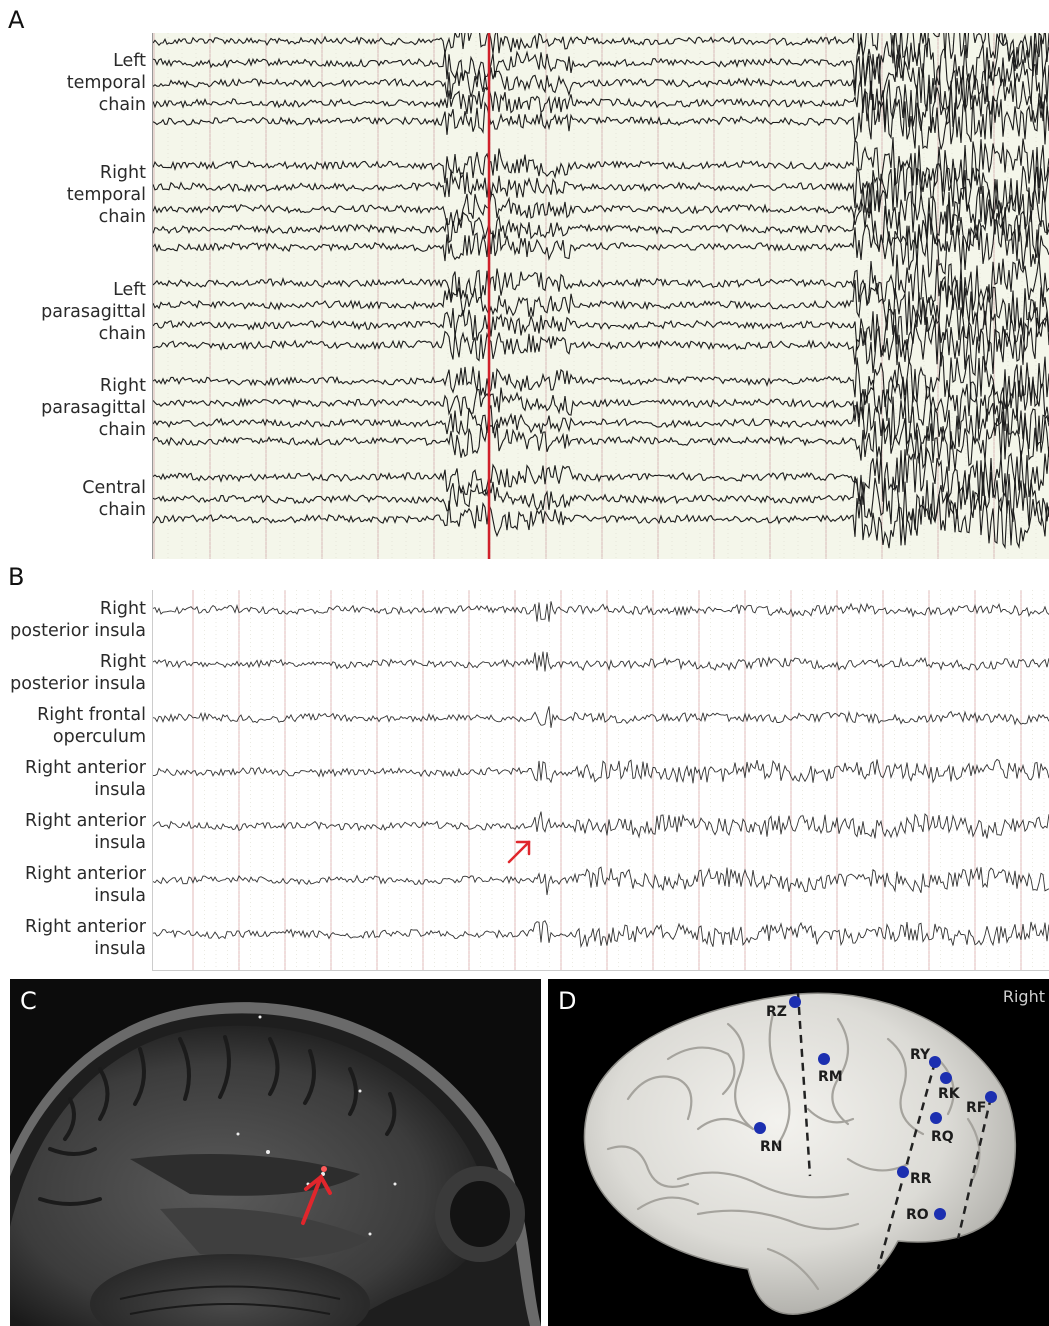 The image size is (1049, 1326). Describe the element at coordinates (91, 726) in the screenshot. I see `b-label-3: Right frontal operculum` at that location.